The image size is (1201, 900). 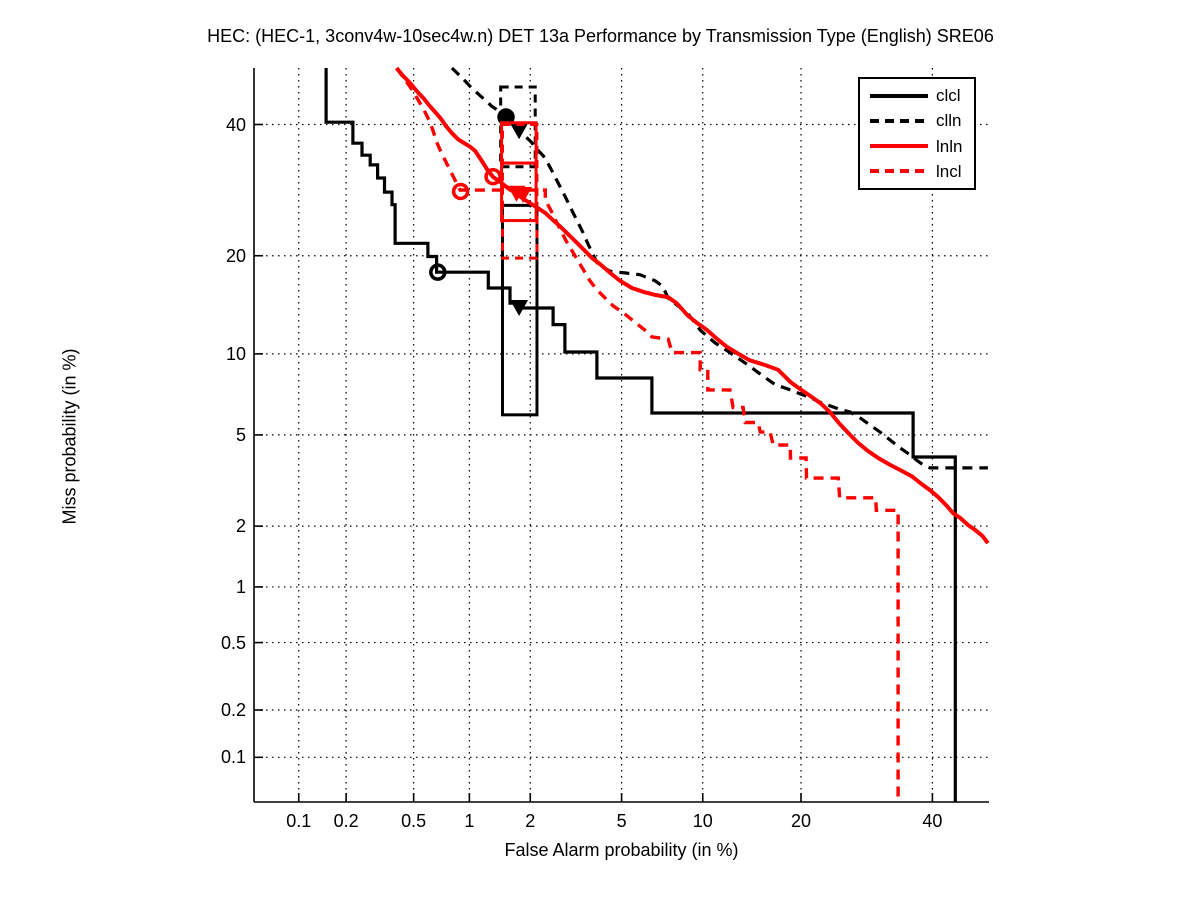 What do you see at coordinates (899, 120) in the screenshot?
I see `legend-line-sample-clln` at bounding box center [899, 120].